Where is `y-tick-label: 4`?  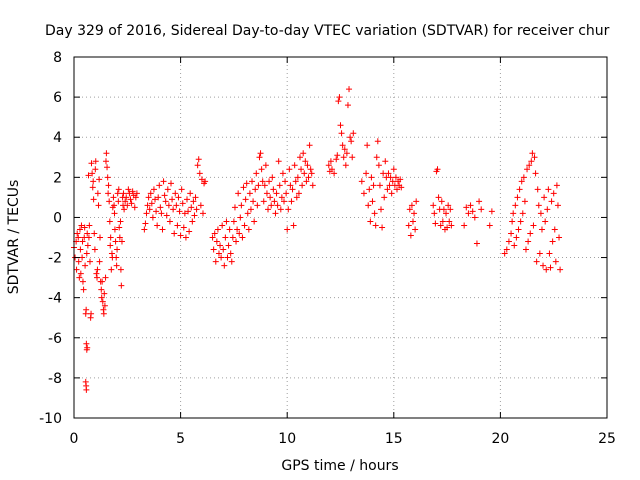 y-tick-label: 4 is located at coordinates (57, 138).